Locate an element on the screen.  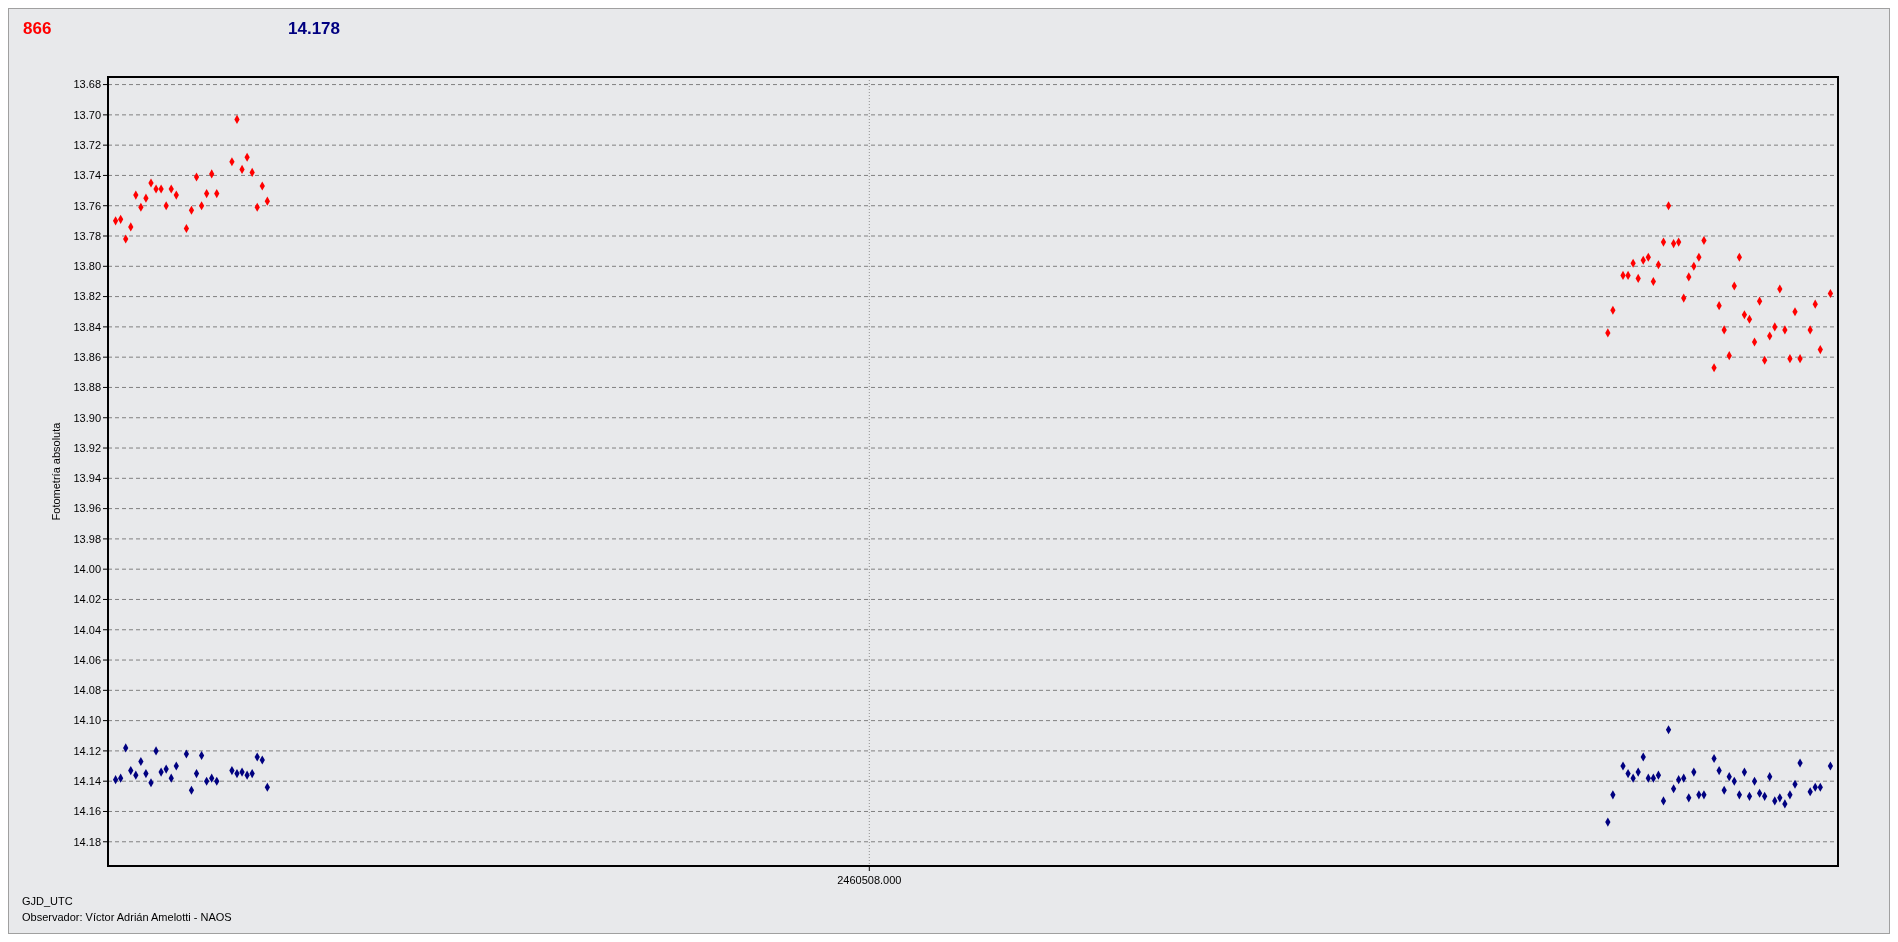
y-tick-label: 13.92 is located at coordinates (87, 447).